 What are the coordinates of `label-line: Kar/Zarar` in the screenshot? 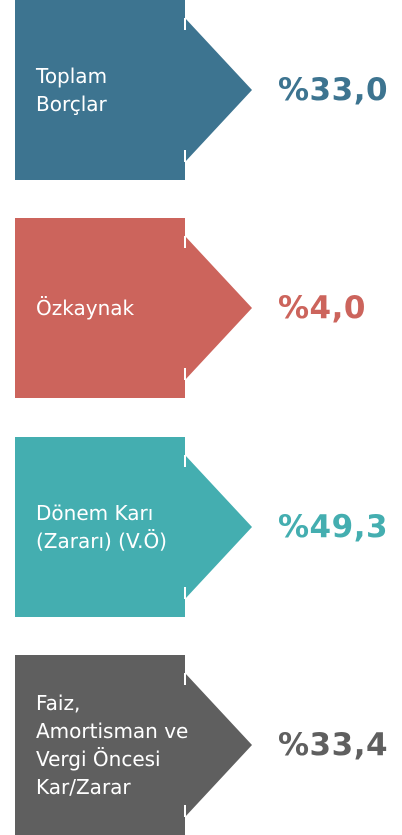 It's located at (83, 787).